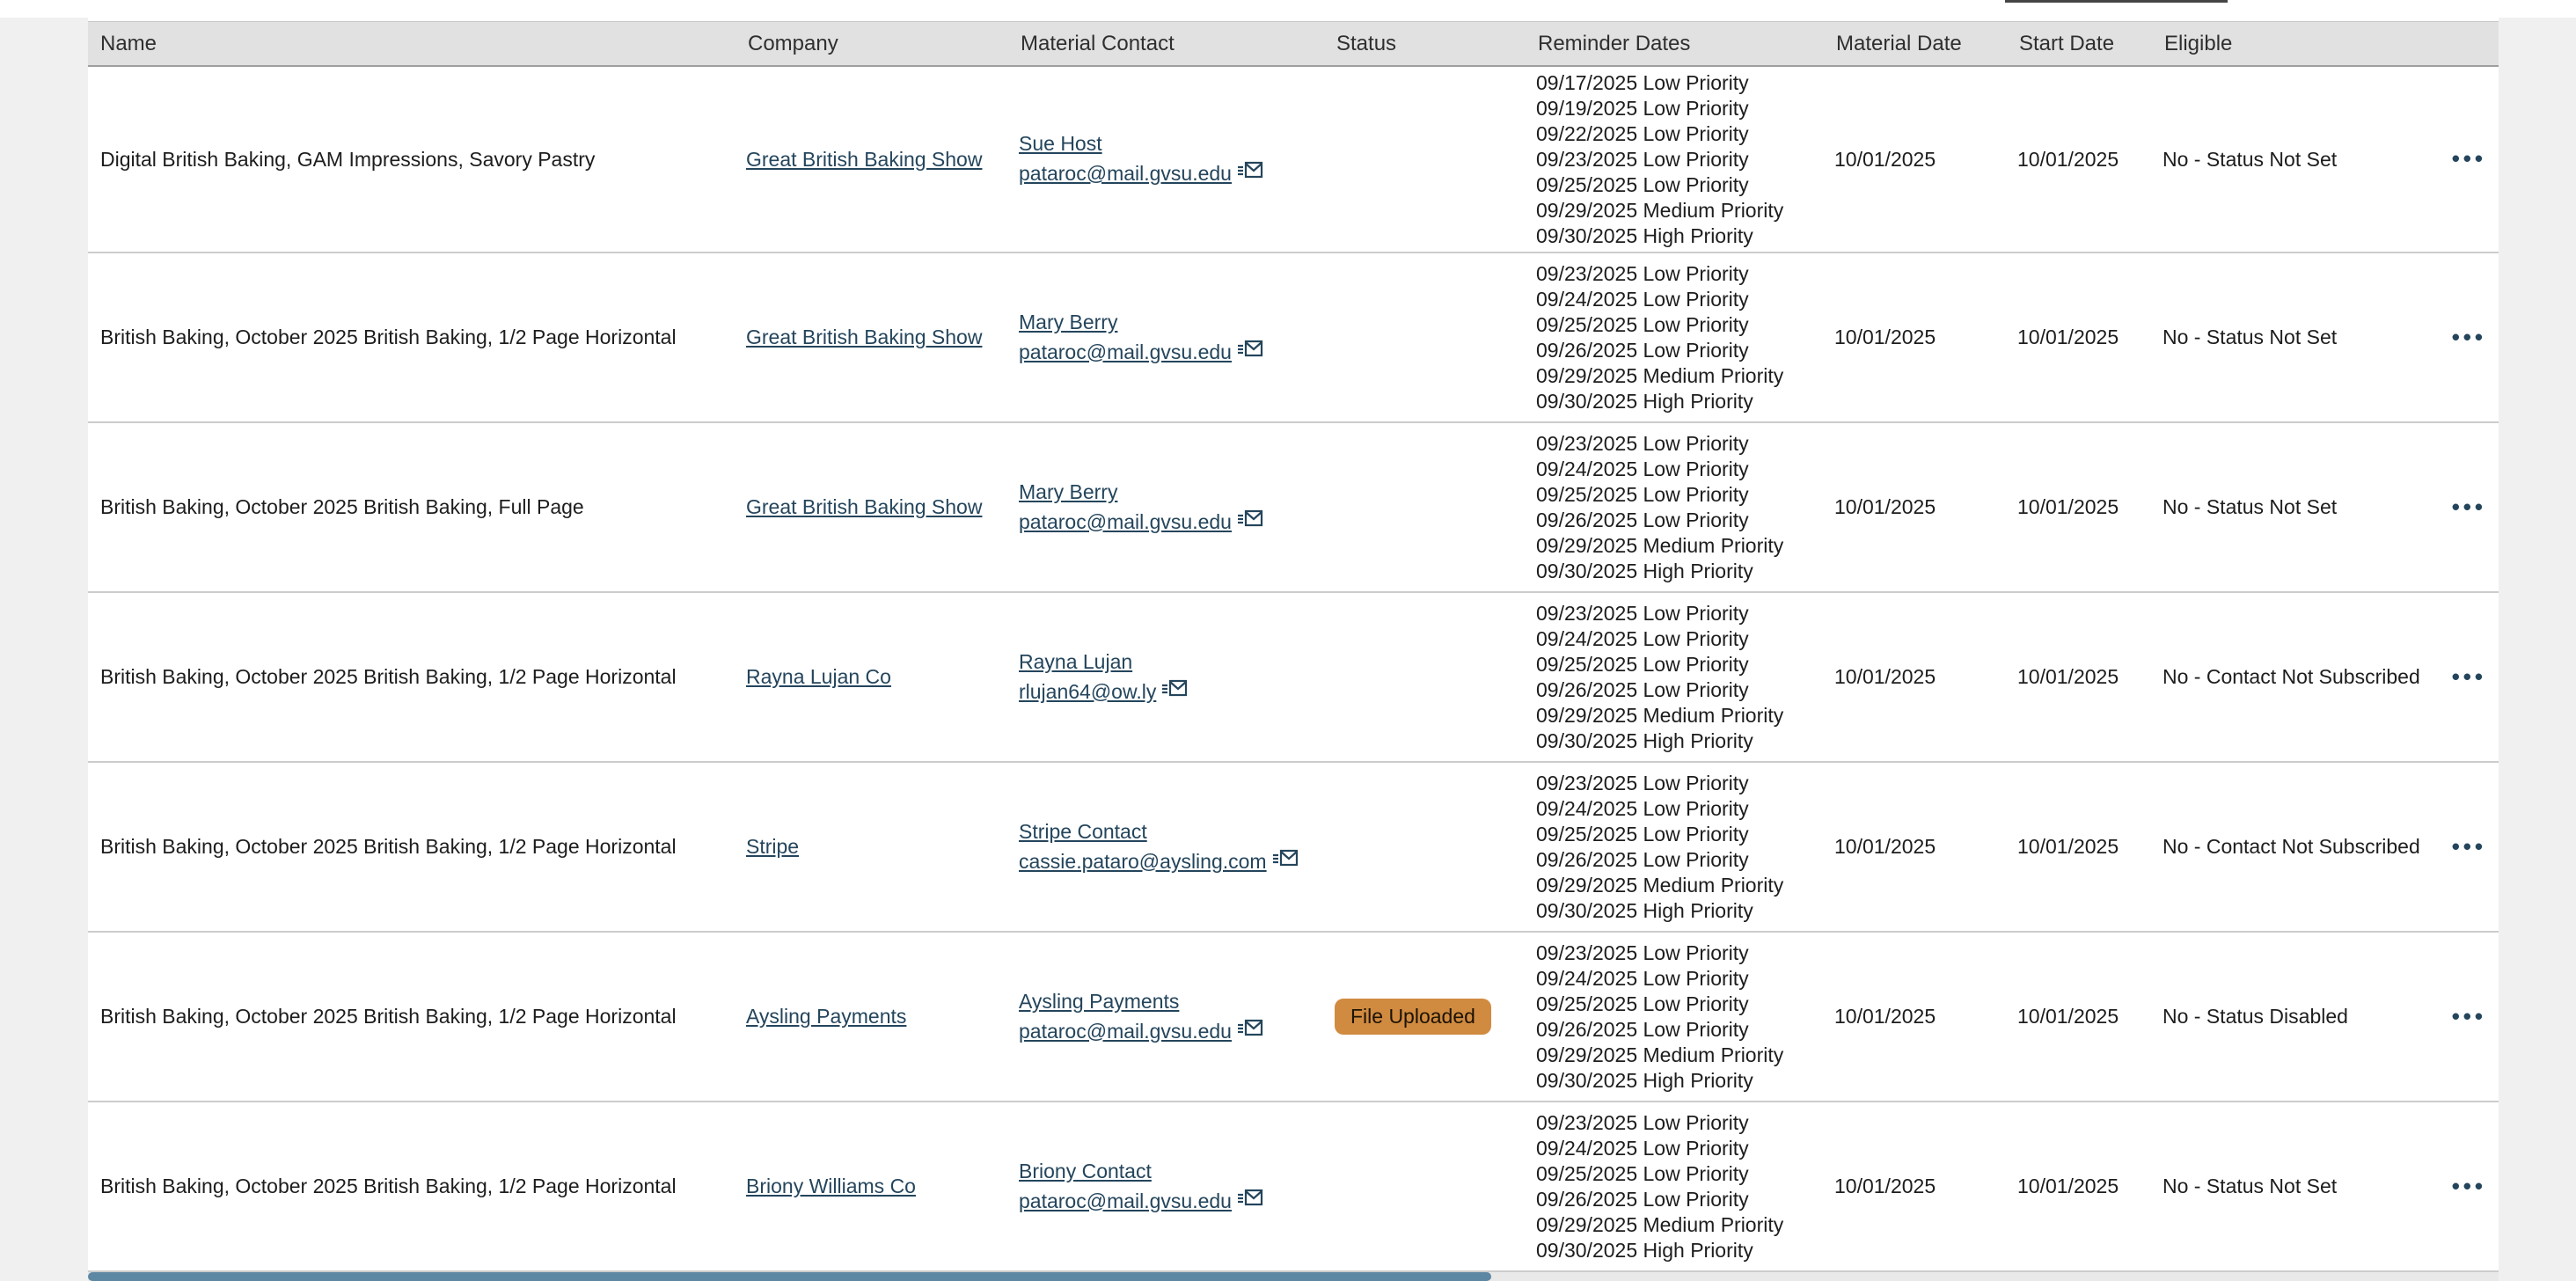 This screenshot has width=2576, height=1281. I want to click on column-header-company: Company, so click(793, 43).